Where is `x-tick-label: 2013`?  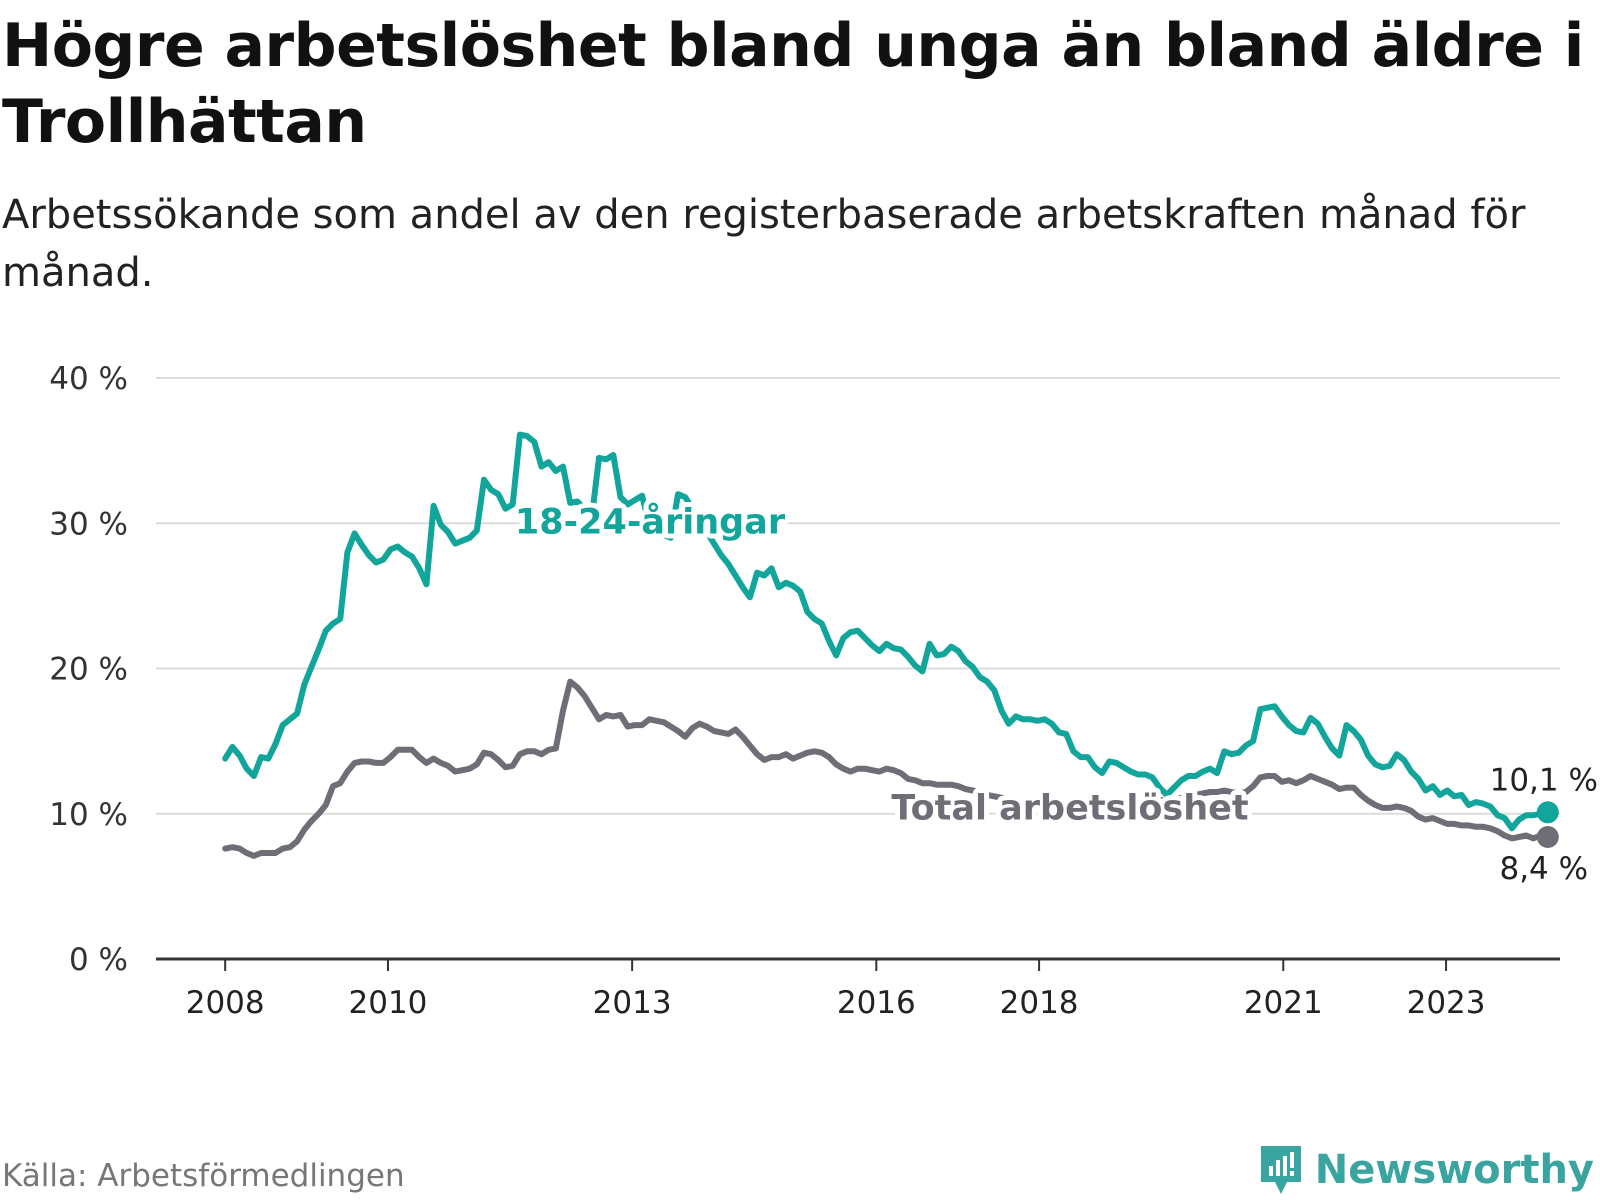
x-tick-label: 2013 is located at coordinates (632, 1003).